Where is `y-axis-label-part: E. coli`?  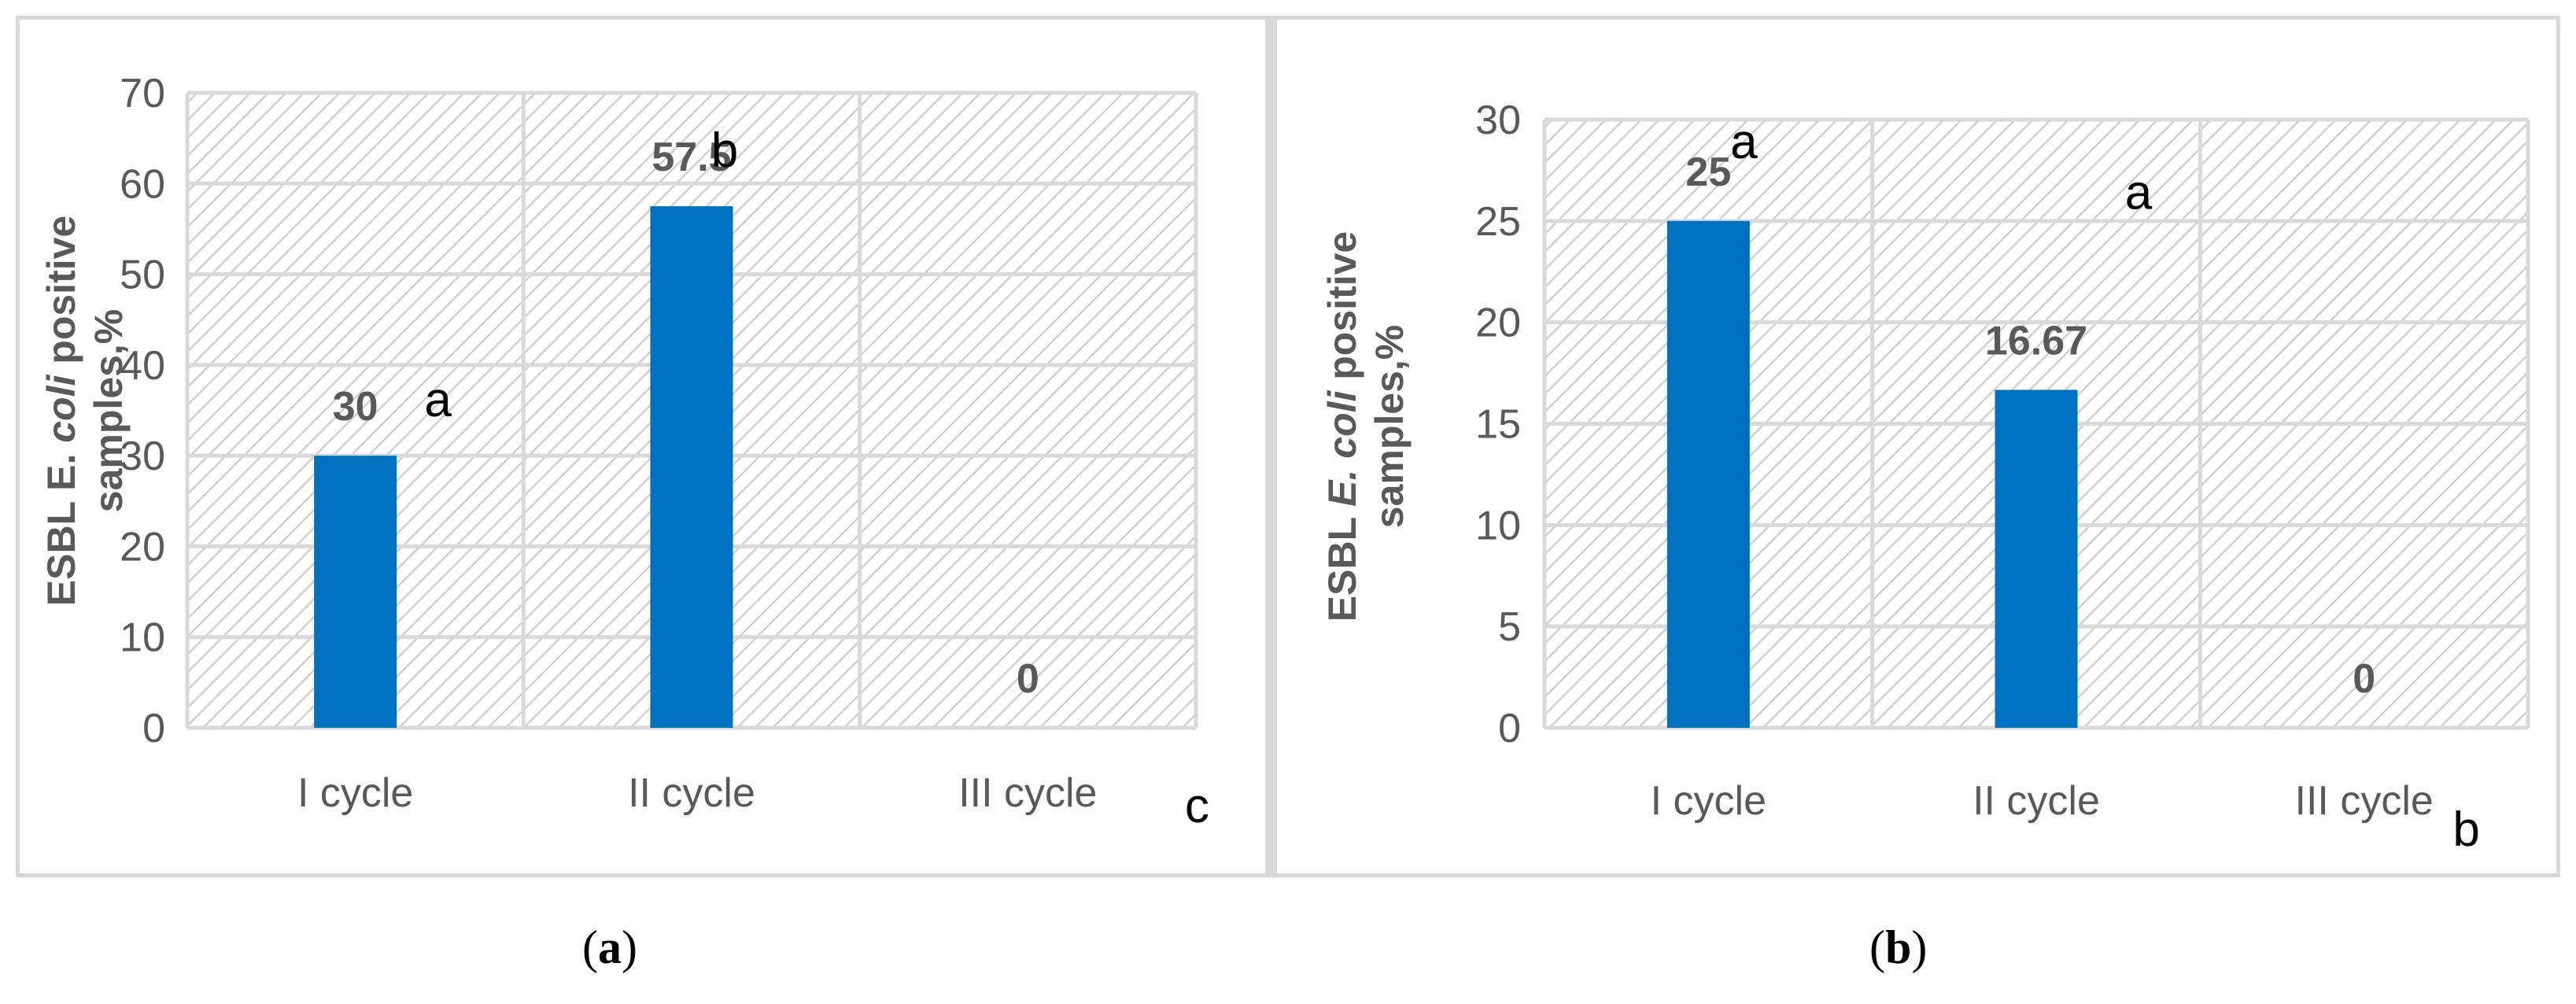
y-axis-label-part: E. coli is located at coordinates (1342, 448).